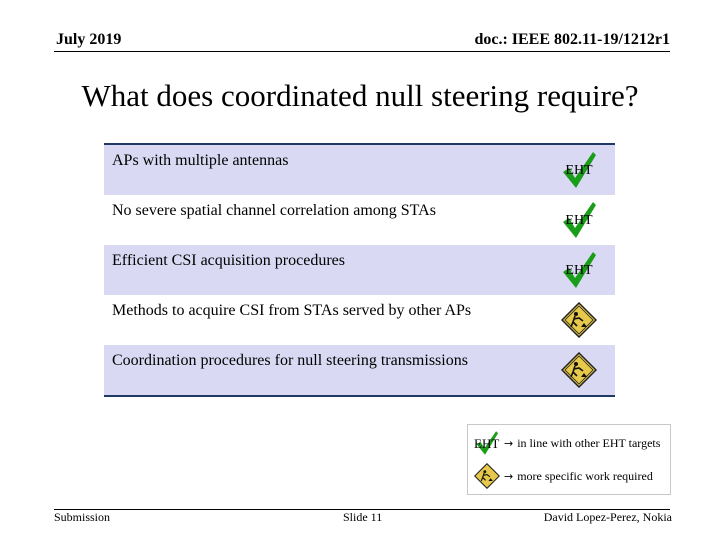 This screenshot has width=720, height=540. Describe the element at coordinates (359, 170) in the screenshot. I see `requirement-row: APs with multiple antennas EHT` at that location.